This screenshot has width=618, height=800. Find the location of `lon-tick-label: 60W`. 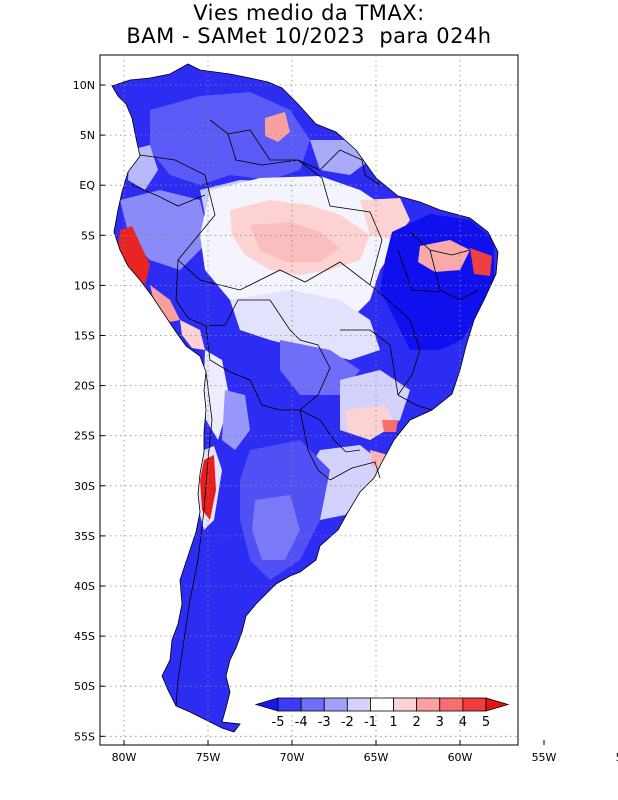

lon-tick-label: 60W is located at coordinates (460, 757).